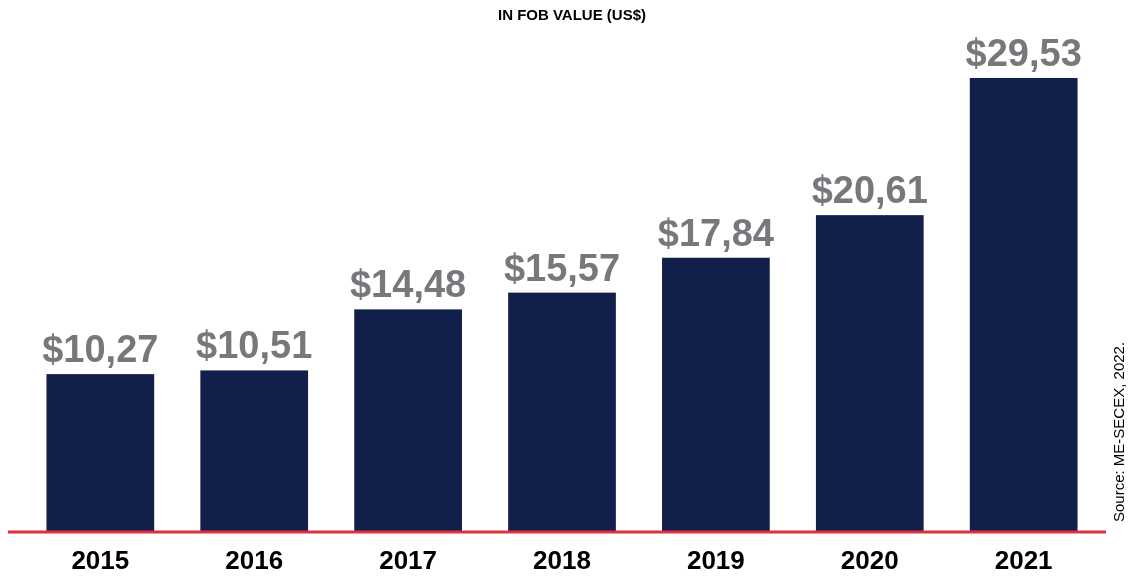 The image size is (1144, 585). What do you see at coordinates (1023, 560) in the screenshot?
I see `x-tick-label: 2021` at bounding box center [1023, 560].